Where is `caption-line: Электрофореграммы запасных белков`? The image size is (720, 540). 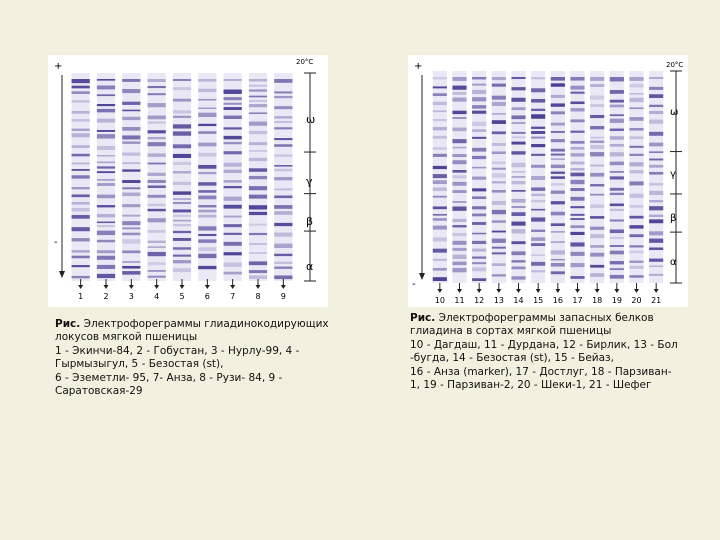 caption-line: Электрофореграммы запасных белков is located at coordinates (546, 318).